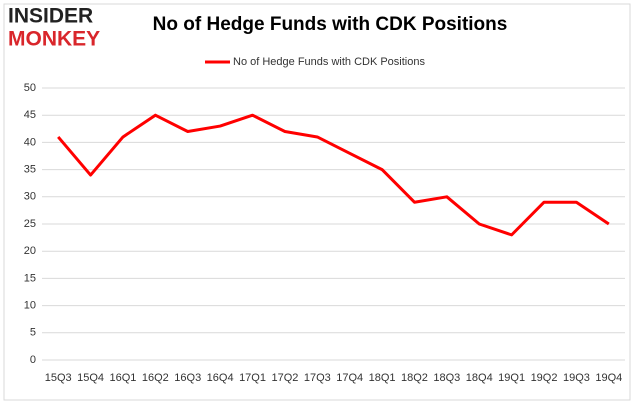 Image resolution: width=635 pixels, height=405 pixels. What do you see at coordinates (90, 378) in the screenshot?
I see `x-tick-label: 15Q4` at bounding box center [90, 378].